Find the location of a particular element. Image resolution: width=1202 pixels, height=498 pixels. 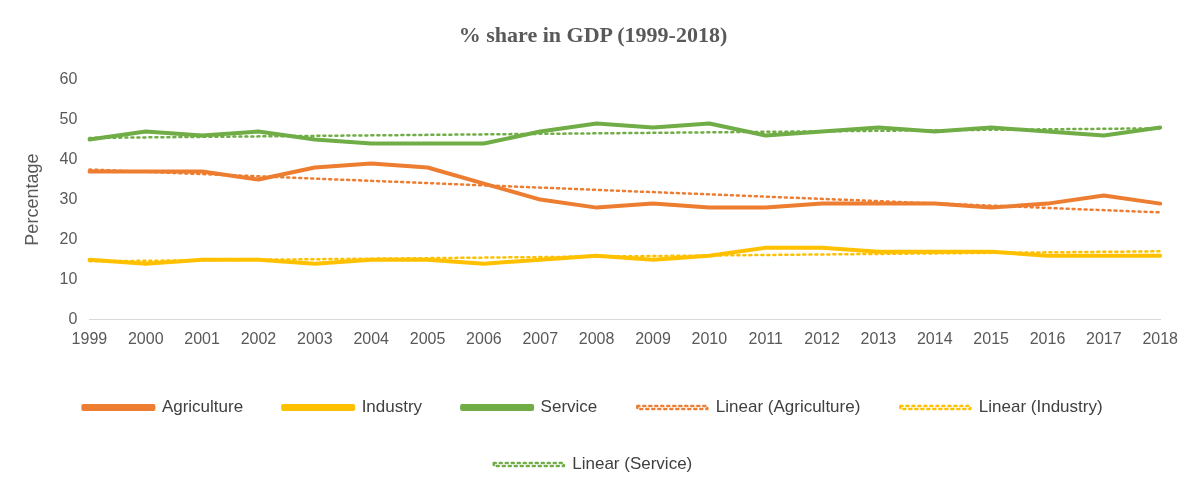

x-tick-label: 2001 is located at coordinates (202, 338).